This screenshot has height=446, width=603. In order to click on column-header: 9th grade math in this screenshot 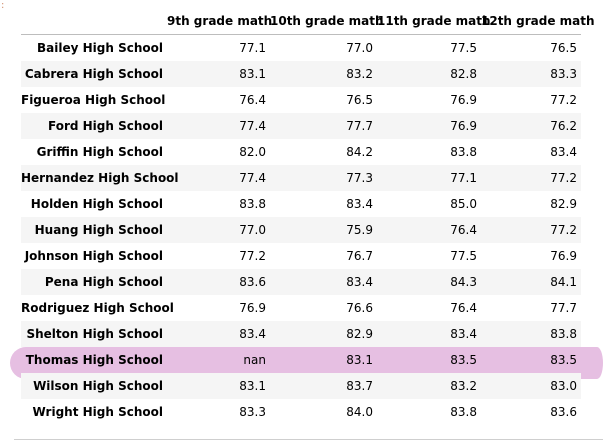, I will do `click(219, 21)`.